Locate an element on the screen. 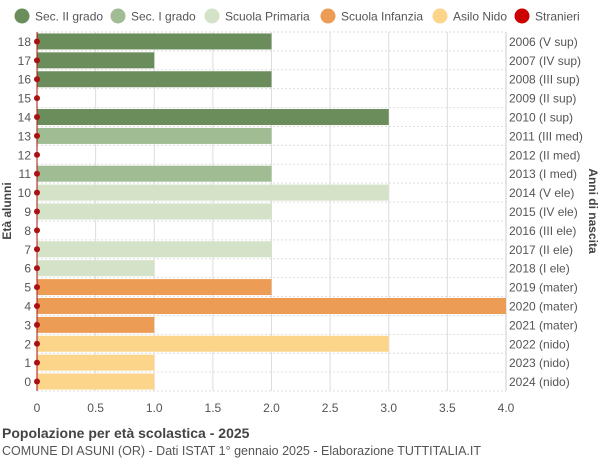  y-tick-label: 17 is located at coordinates (25, 61).